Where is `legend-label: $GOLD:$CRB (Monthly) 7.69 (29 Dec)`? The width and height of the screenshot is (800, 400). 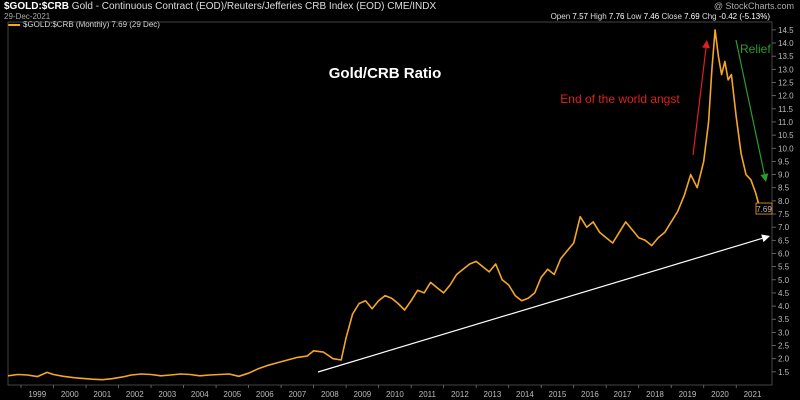
legend-label: $GOLD:$CRB (Monthly) 7.69 (29 Dec) is located at coordinates (91, 24).